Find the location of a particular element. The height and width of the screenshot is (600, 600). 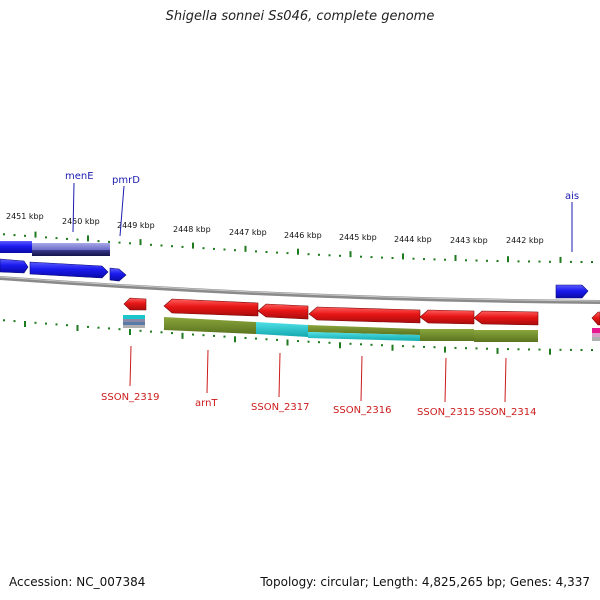

reverse-gene-track is located at coordinates (361, 311).